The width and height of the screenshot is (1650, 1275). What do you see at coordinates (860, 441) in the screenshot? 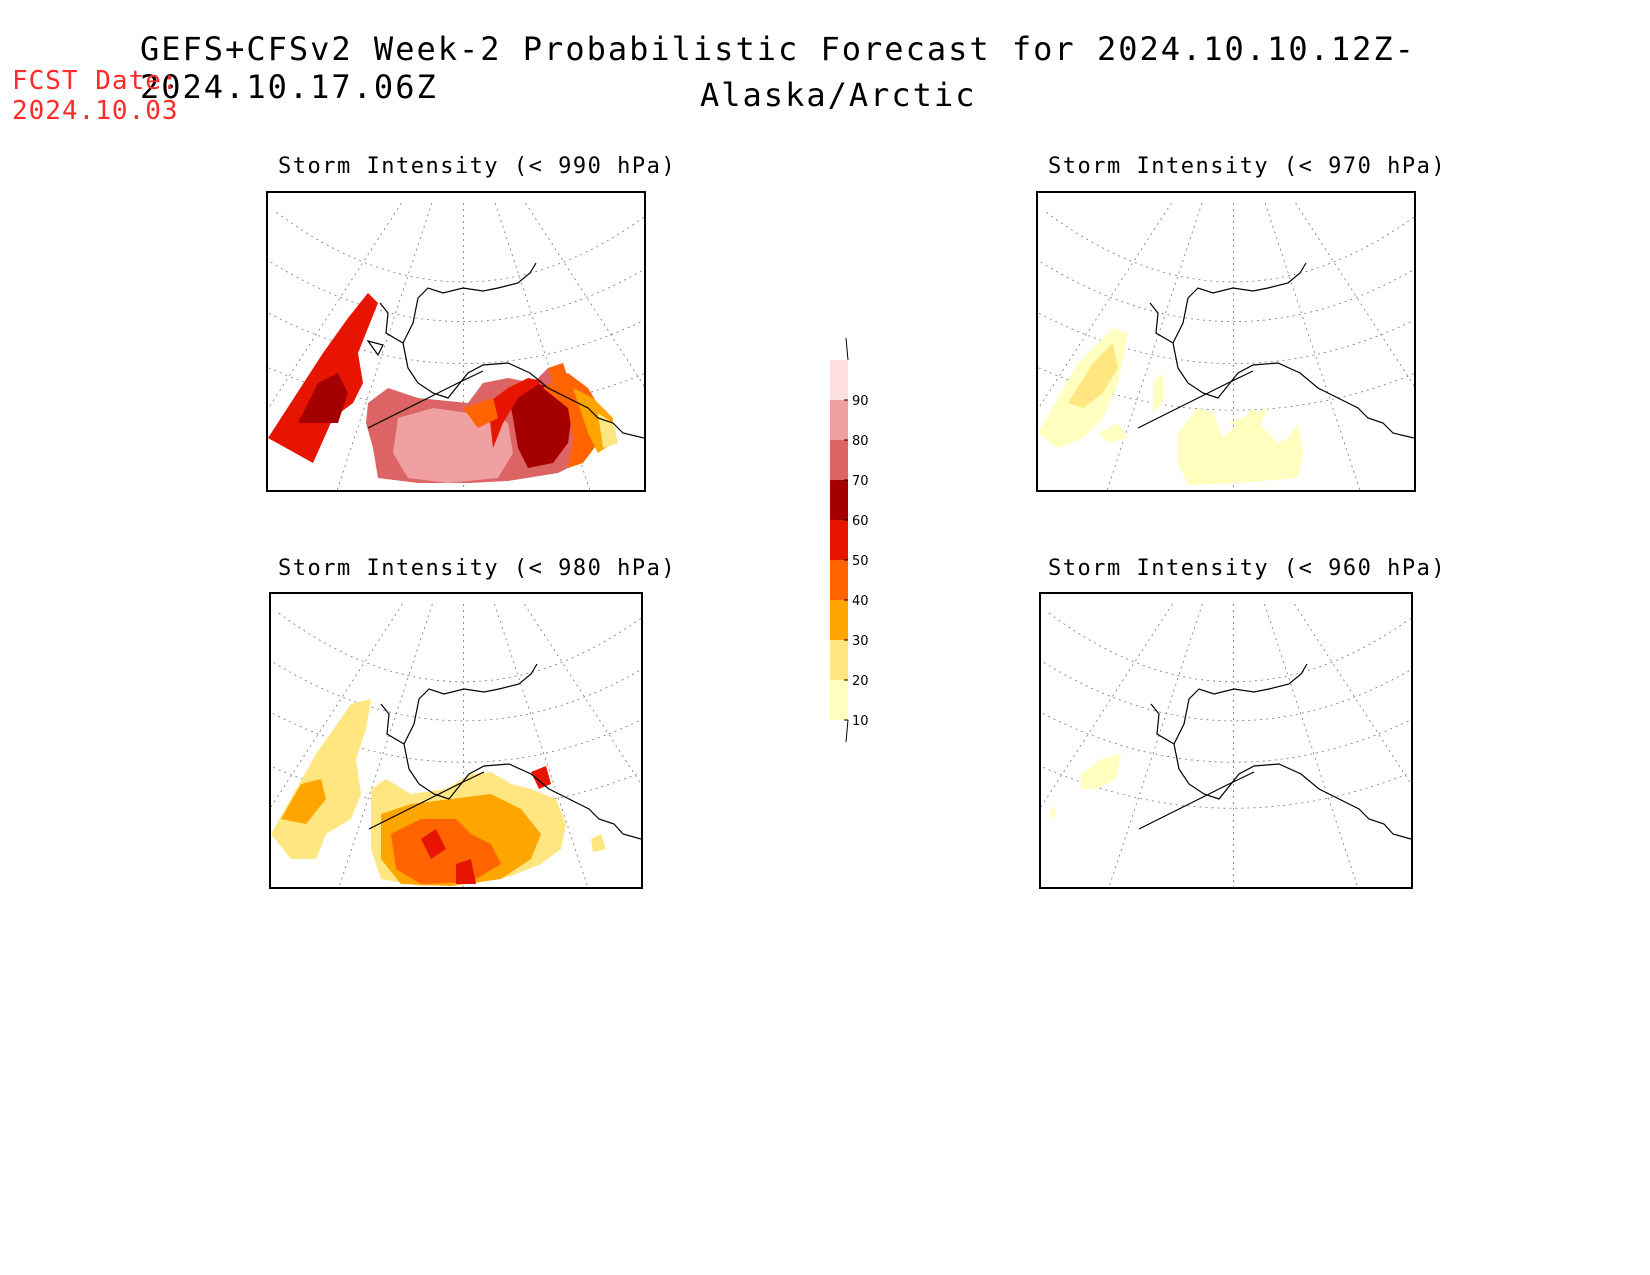
I see `colorbar-label: 80` at bounding box center [860, 441].